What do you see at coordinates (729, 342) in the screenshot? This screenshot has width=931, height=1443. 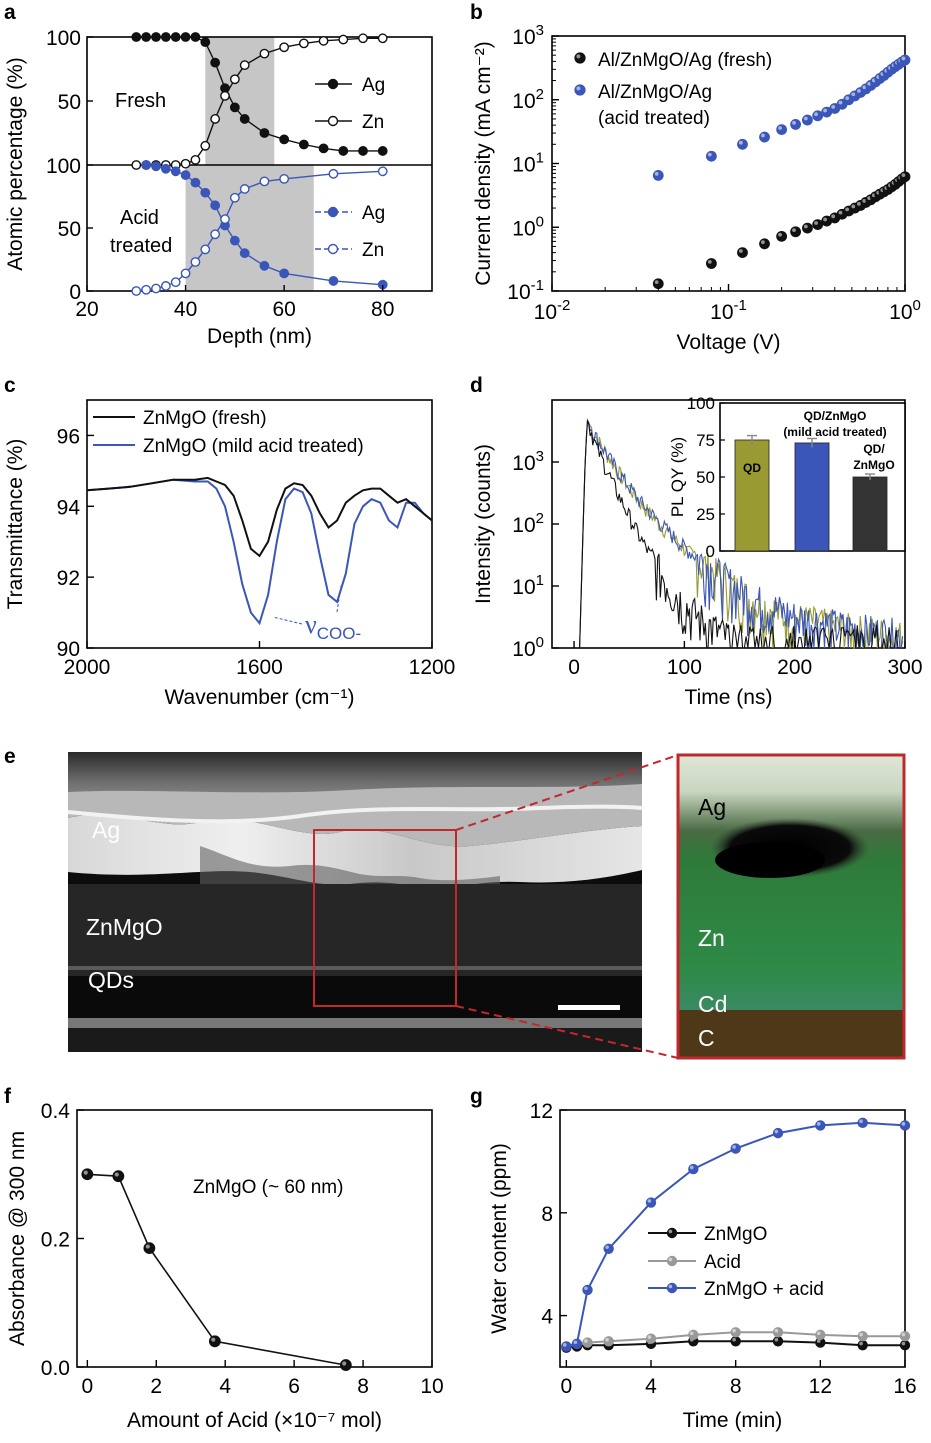 I see `x-axis-label-b: Voltage (V)` at bounding box center [729, 342].